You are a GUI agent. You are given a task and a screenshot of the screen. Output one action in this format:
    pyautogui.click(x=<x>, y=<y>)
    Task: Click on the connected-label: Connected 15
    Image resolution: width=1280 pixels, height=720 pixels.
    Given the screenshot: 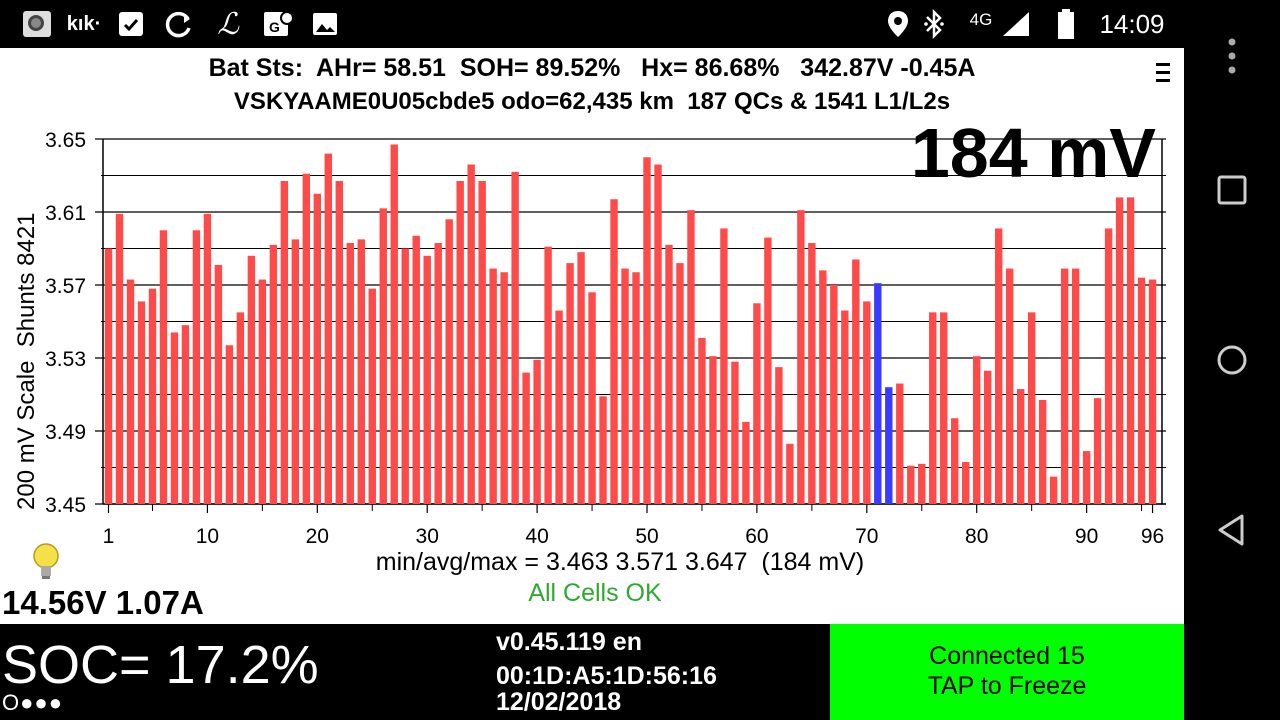 What is the action you would take?
    pyautogui.click(x=1007, y=656)
    